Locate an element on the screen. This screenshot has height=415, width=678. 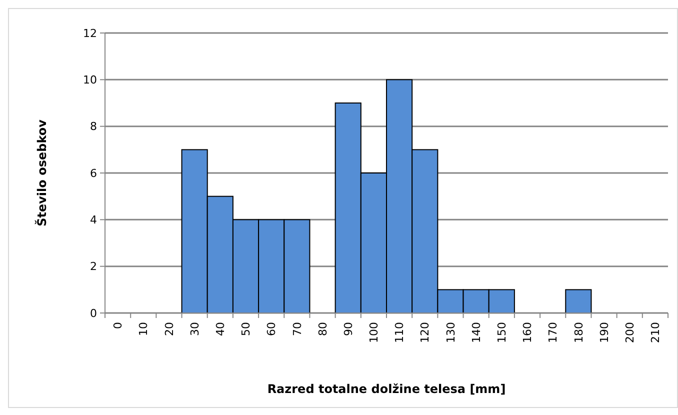
x-tick-label: 40 is located at coordinates (221, 329).